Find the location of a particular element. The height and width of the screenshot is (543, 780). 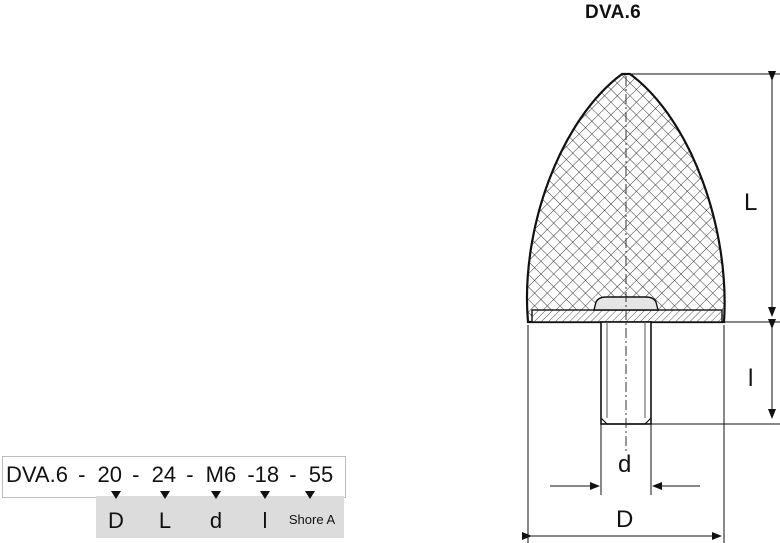

legend-box is located at coordinates (220, 517).